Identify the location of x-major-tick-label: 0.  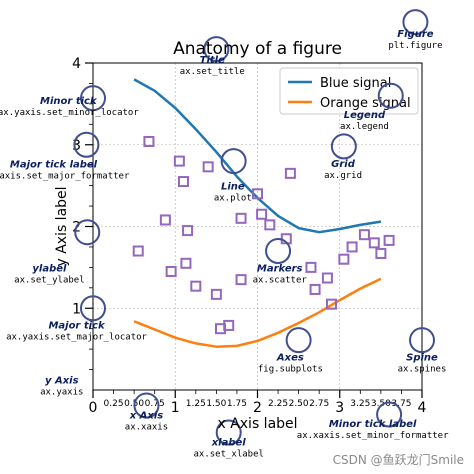
(93, 408).